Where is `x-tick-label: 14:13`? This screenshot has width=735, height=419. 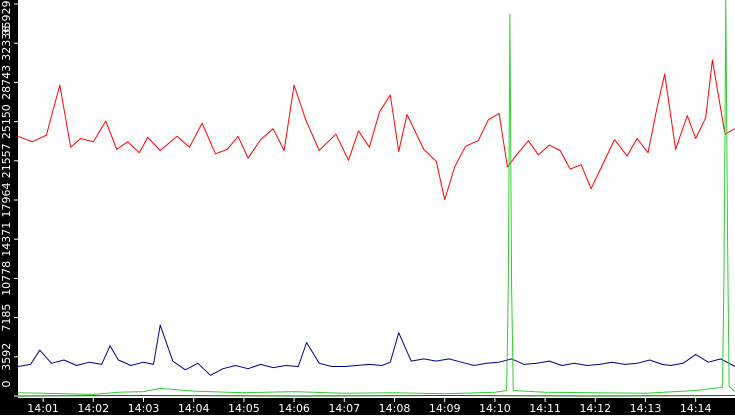 x-tick-label: 14:13 is located at coordinates (646, 408).